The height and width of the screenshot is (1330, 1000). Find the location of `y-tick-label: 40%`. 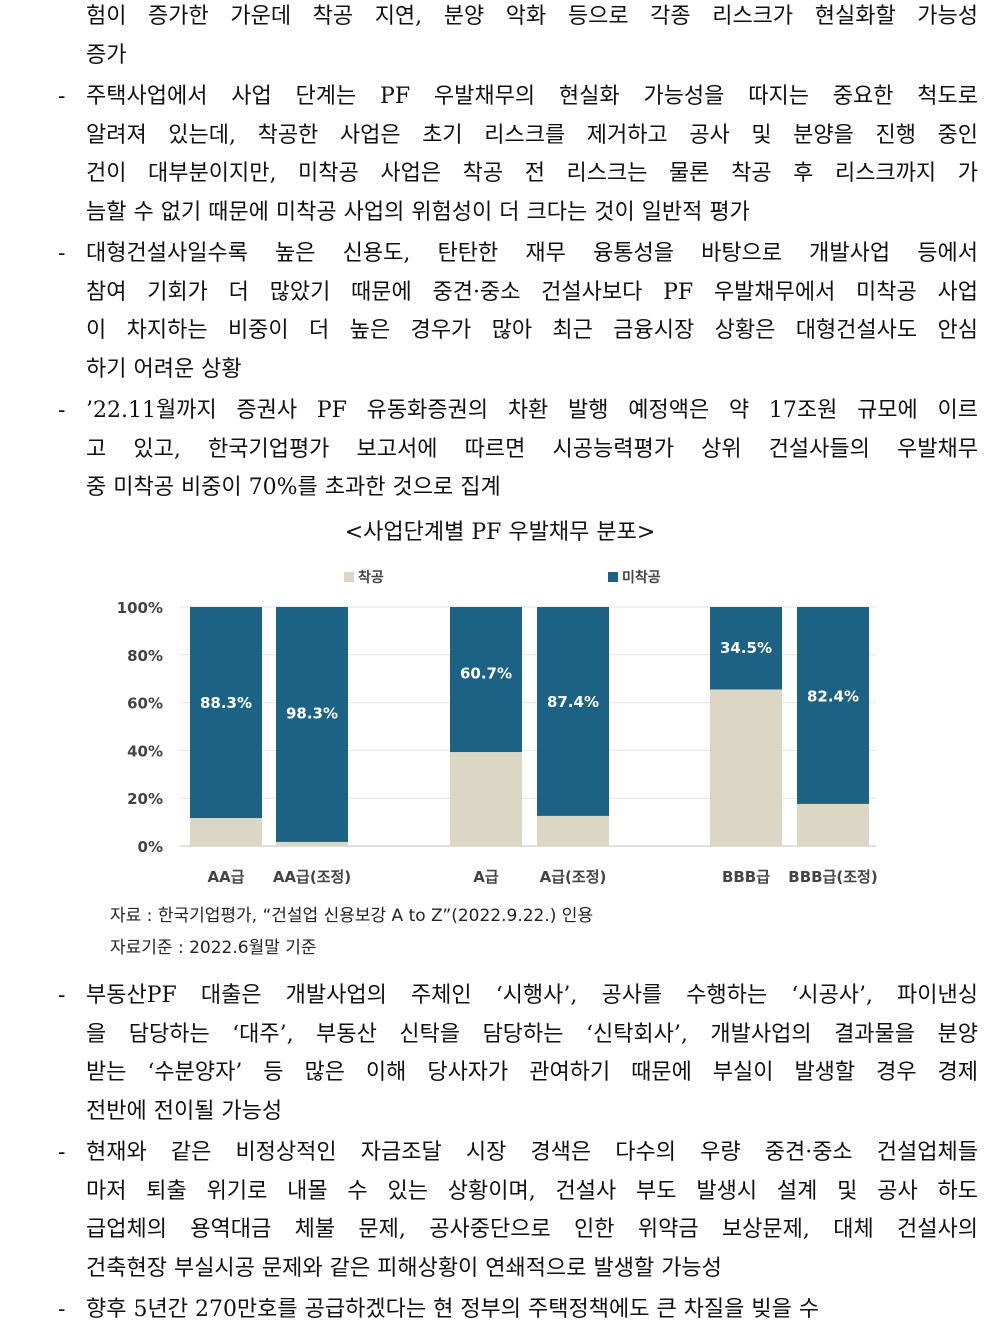

y-tick-label: 40% is located at coordinates (145, 751).